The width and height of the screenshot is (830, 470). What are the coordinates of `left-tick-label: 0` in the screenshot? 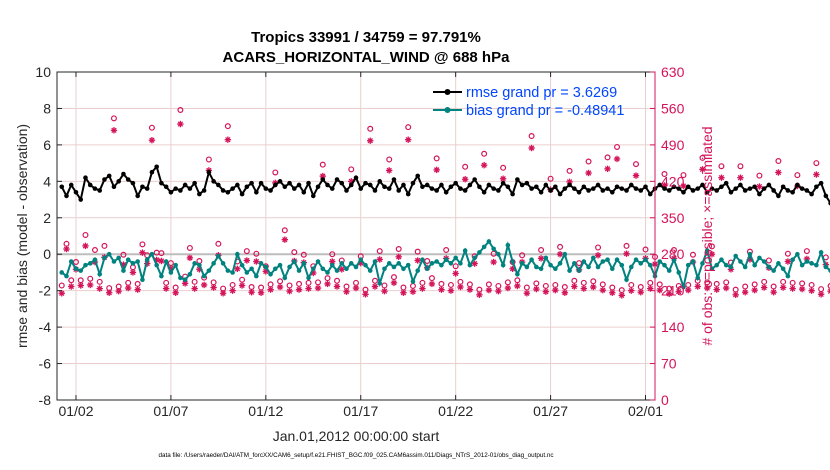 It's located at (47, 254).